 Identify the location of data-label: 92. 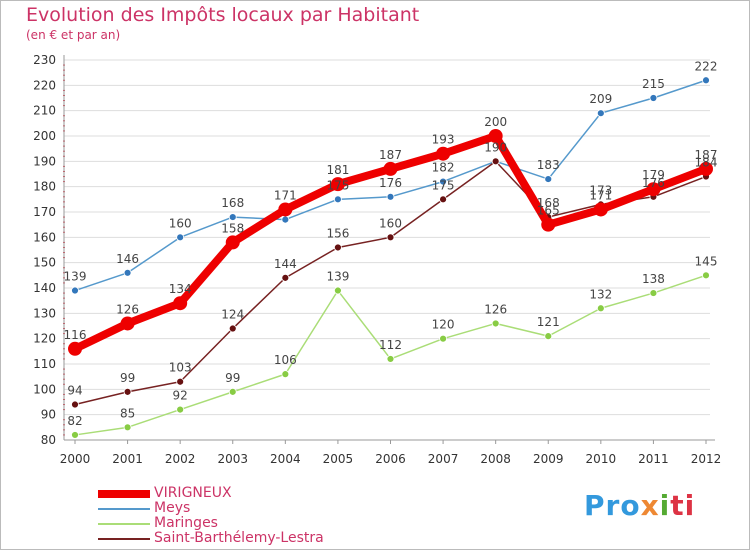
(180, 396).